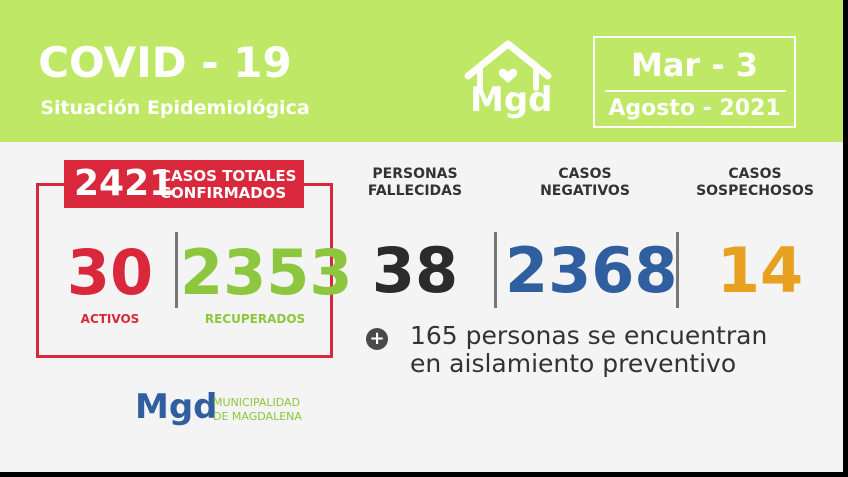  Describe the element at coordinates (694, 65) in the screenshot. I see `date-day: Mar - 3` at that location.